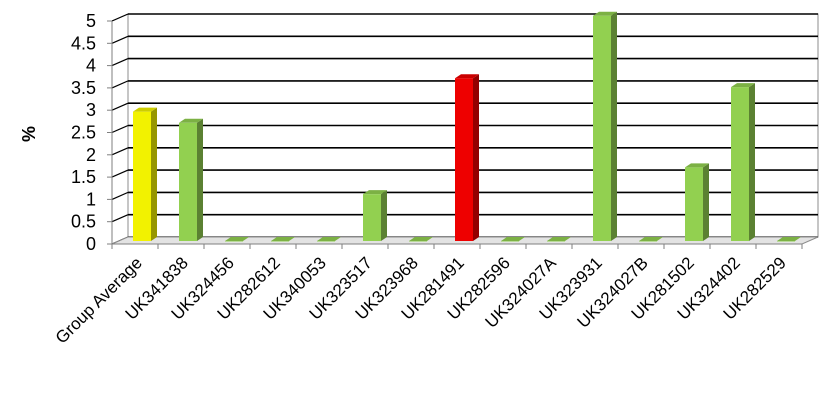 The width and height of the screenshot is (821, 397). I want to click on y-tick-label: 0.5, so click(83, 222).